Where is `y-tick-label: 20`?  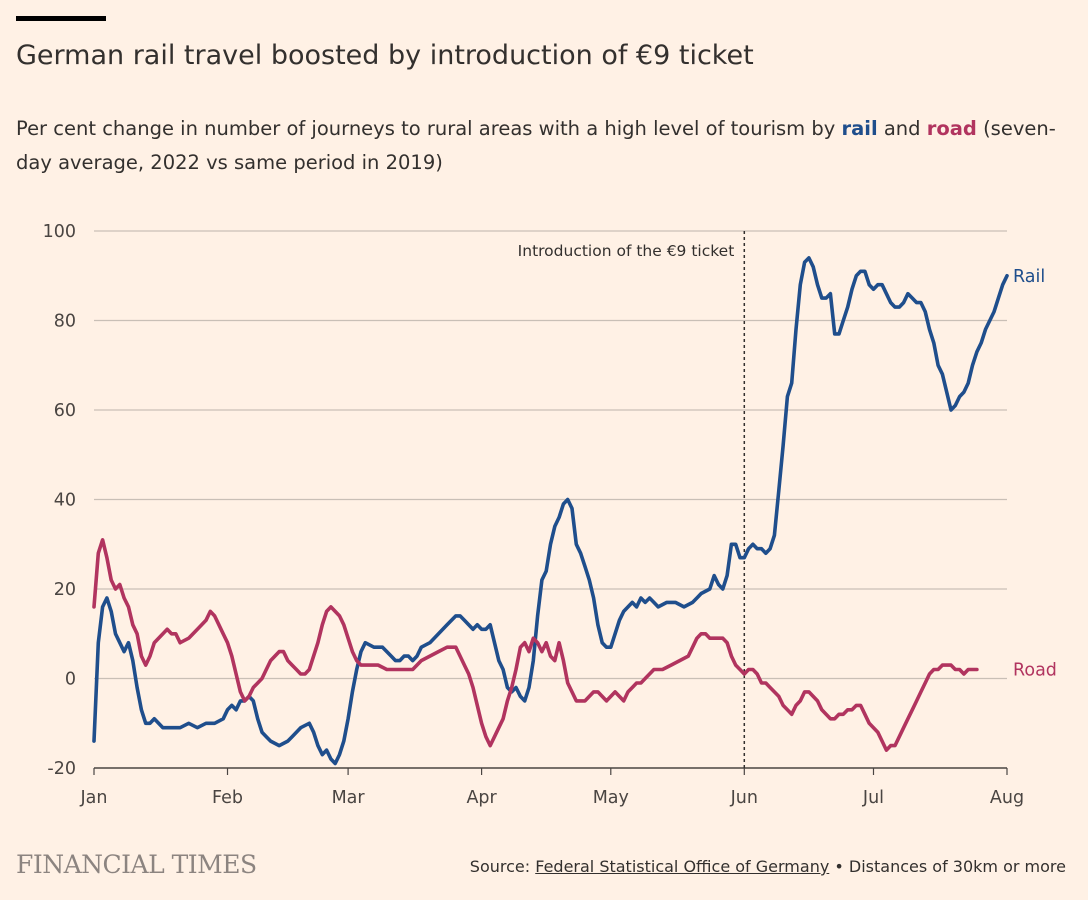
y-tick-label: 20 is located at coordinates (65, 590).